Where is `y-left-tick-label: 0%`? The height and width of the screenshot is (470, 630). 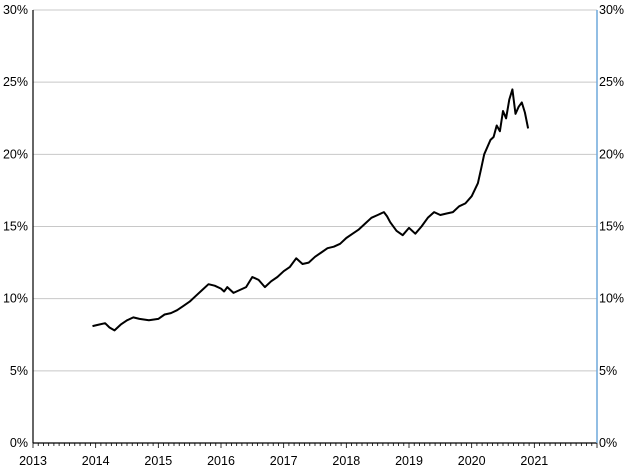 y-left-tick-label: 0% is located at coordinates (19, 443).